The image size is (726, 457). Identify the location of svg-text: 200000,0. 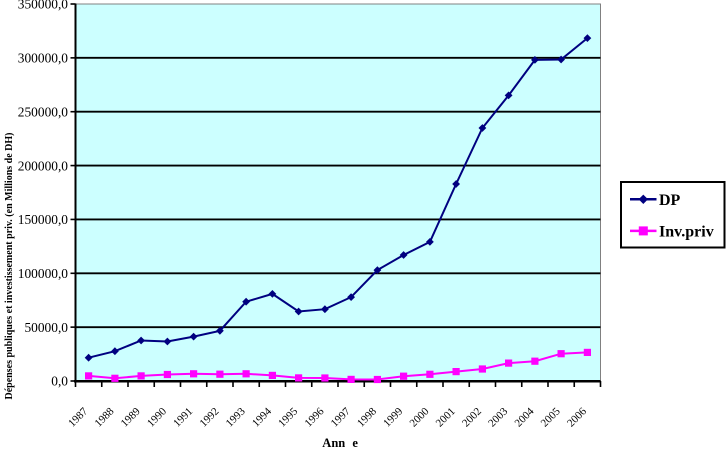
(43, 165).